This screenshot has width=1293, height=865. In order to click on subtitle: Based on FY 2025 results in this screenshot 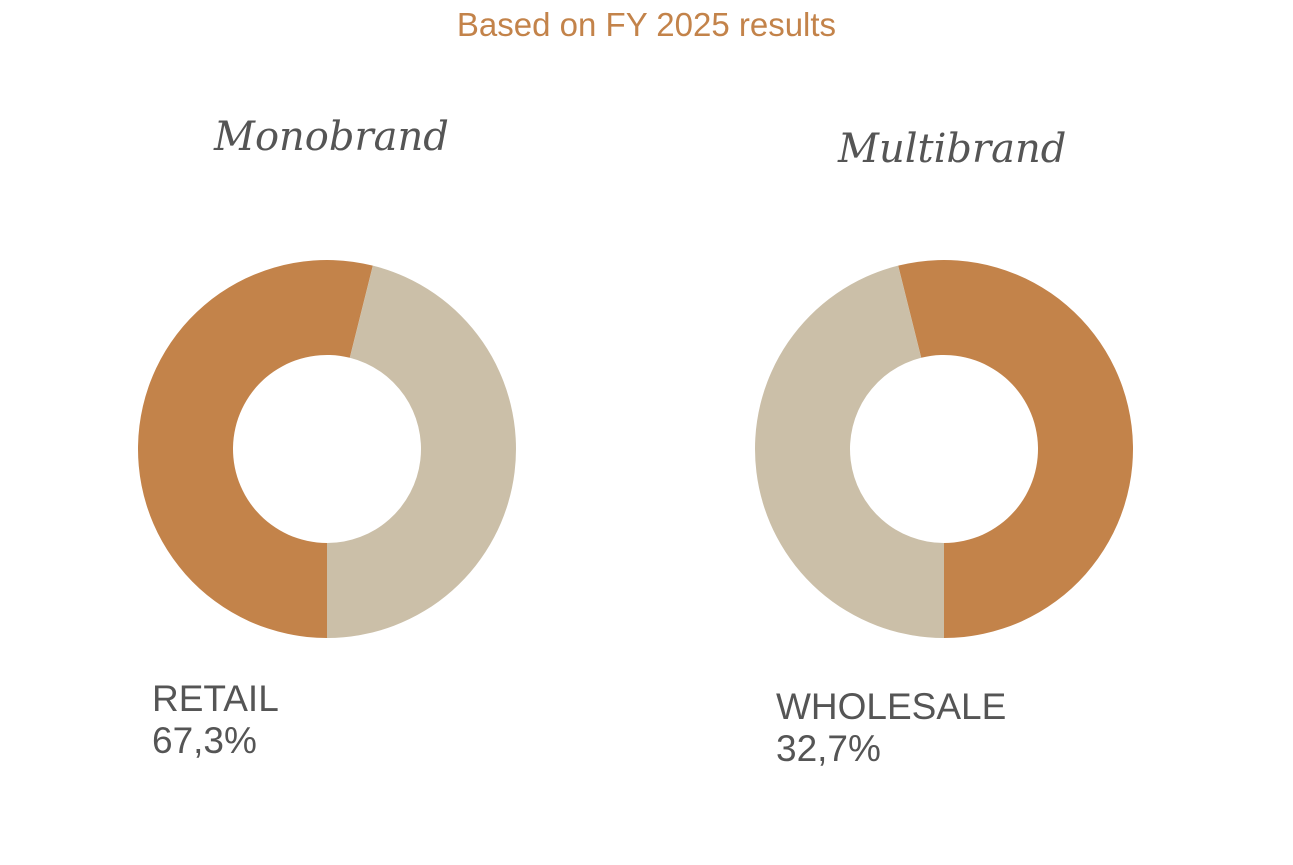, I will do `click(646, 24)`.